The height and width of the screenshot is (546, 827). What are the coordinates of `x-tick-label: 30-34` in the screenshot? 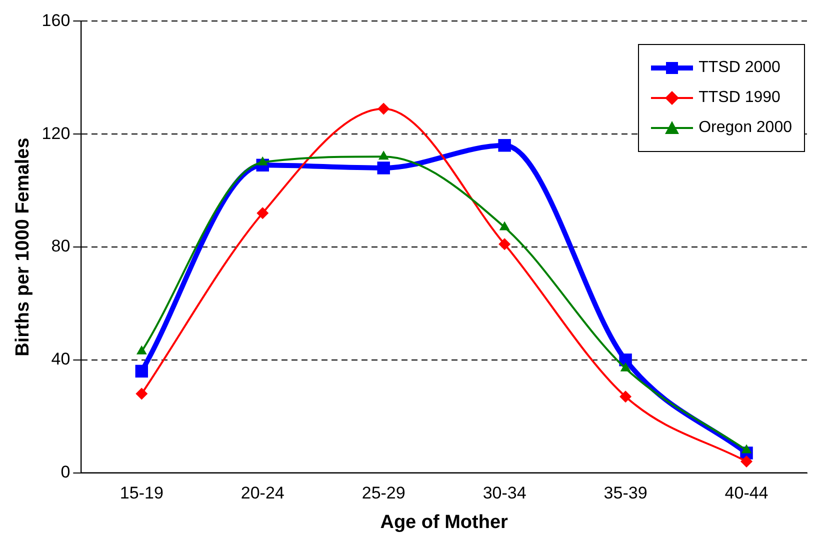 It's located at (504, 493).